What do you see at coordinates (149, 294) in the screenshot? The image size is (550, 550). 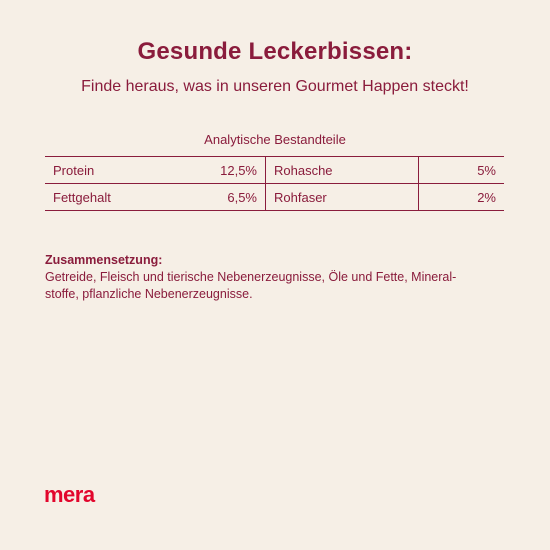 I see `composition-text-line2: stoffe, pflanzliche Nebenerzeugnisse.` at bounding box center [149, 294].